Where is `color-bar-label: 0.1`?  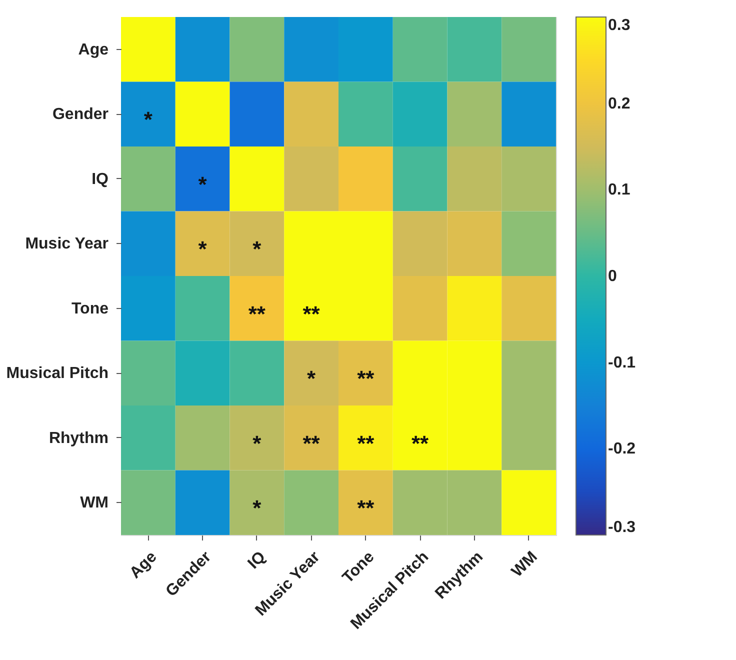
color-bar-label: 0.1 is located at coordinates (619, 190).